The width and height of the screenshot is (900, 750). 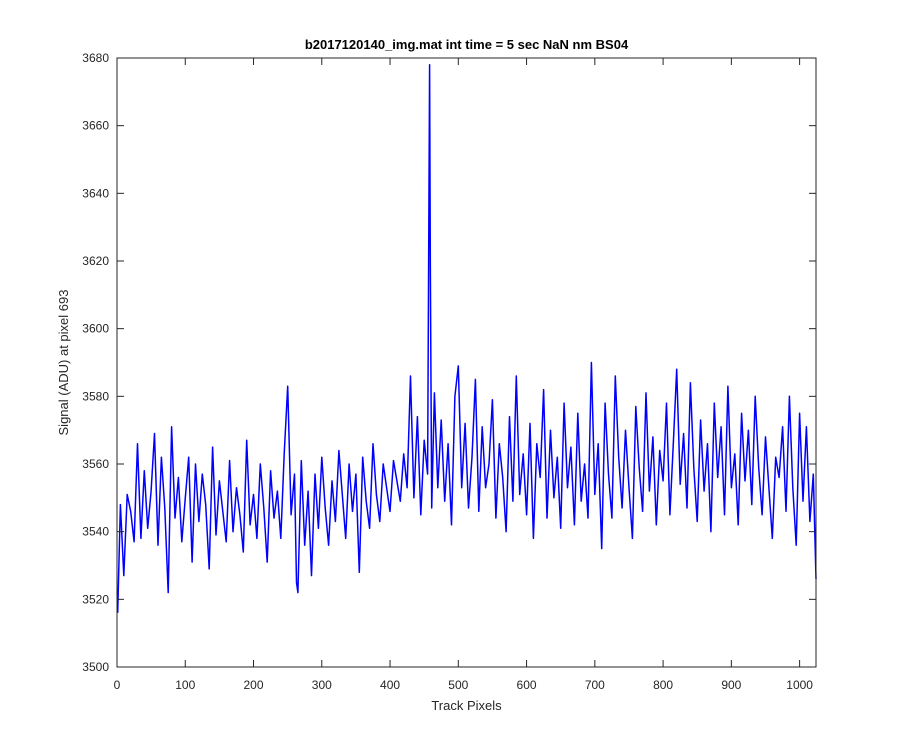 I want to click on x-tick-label: 800, so click(x=663, y=685).